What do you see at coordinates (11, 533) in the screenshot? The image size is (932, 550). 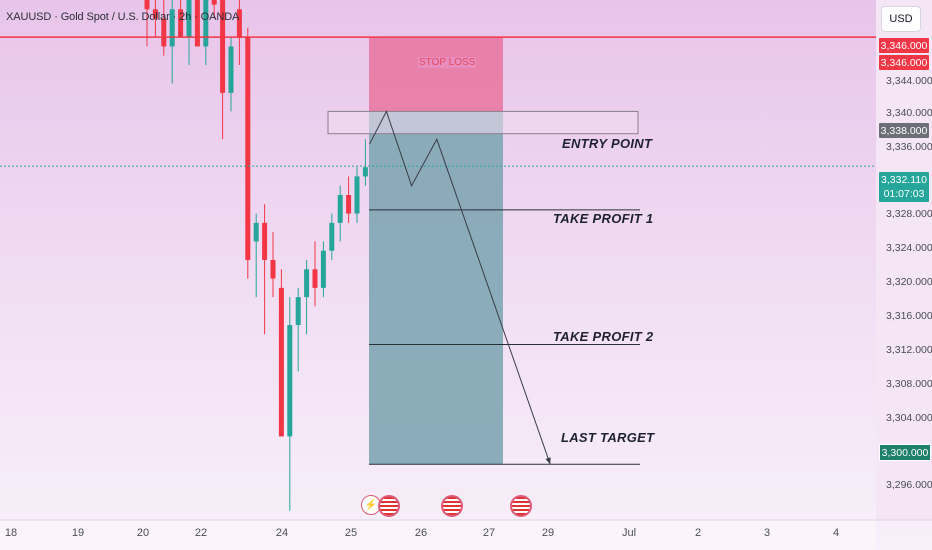 I see `time-tick: 18` at bounding box center [11, 533].